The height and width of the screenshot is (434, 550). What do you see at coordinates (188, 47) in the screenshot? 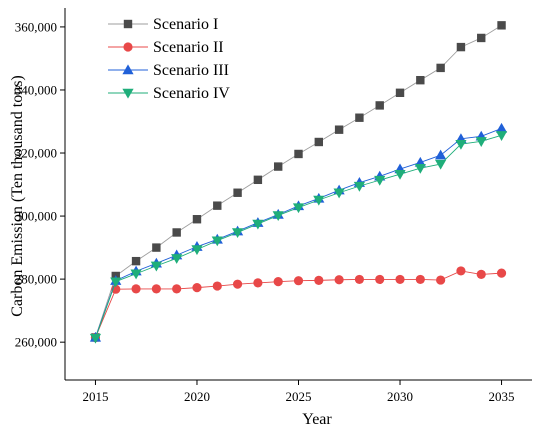
I see `legend-label: Scenario II` at bounding box center [188, 47].